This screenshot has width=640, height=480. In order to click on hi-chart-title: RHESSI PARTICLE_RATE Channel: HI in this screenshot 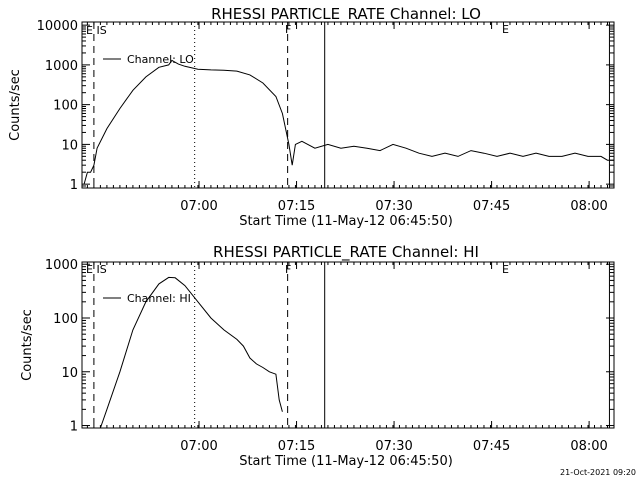, I will do `click(346, 252)`.